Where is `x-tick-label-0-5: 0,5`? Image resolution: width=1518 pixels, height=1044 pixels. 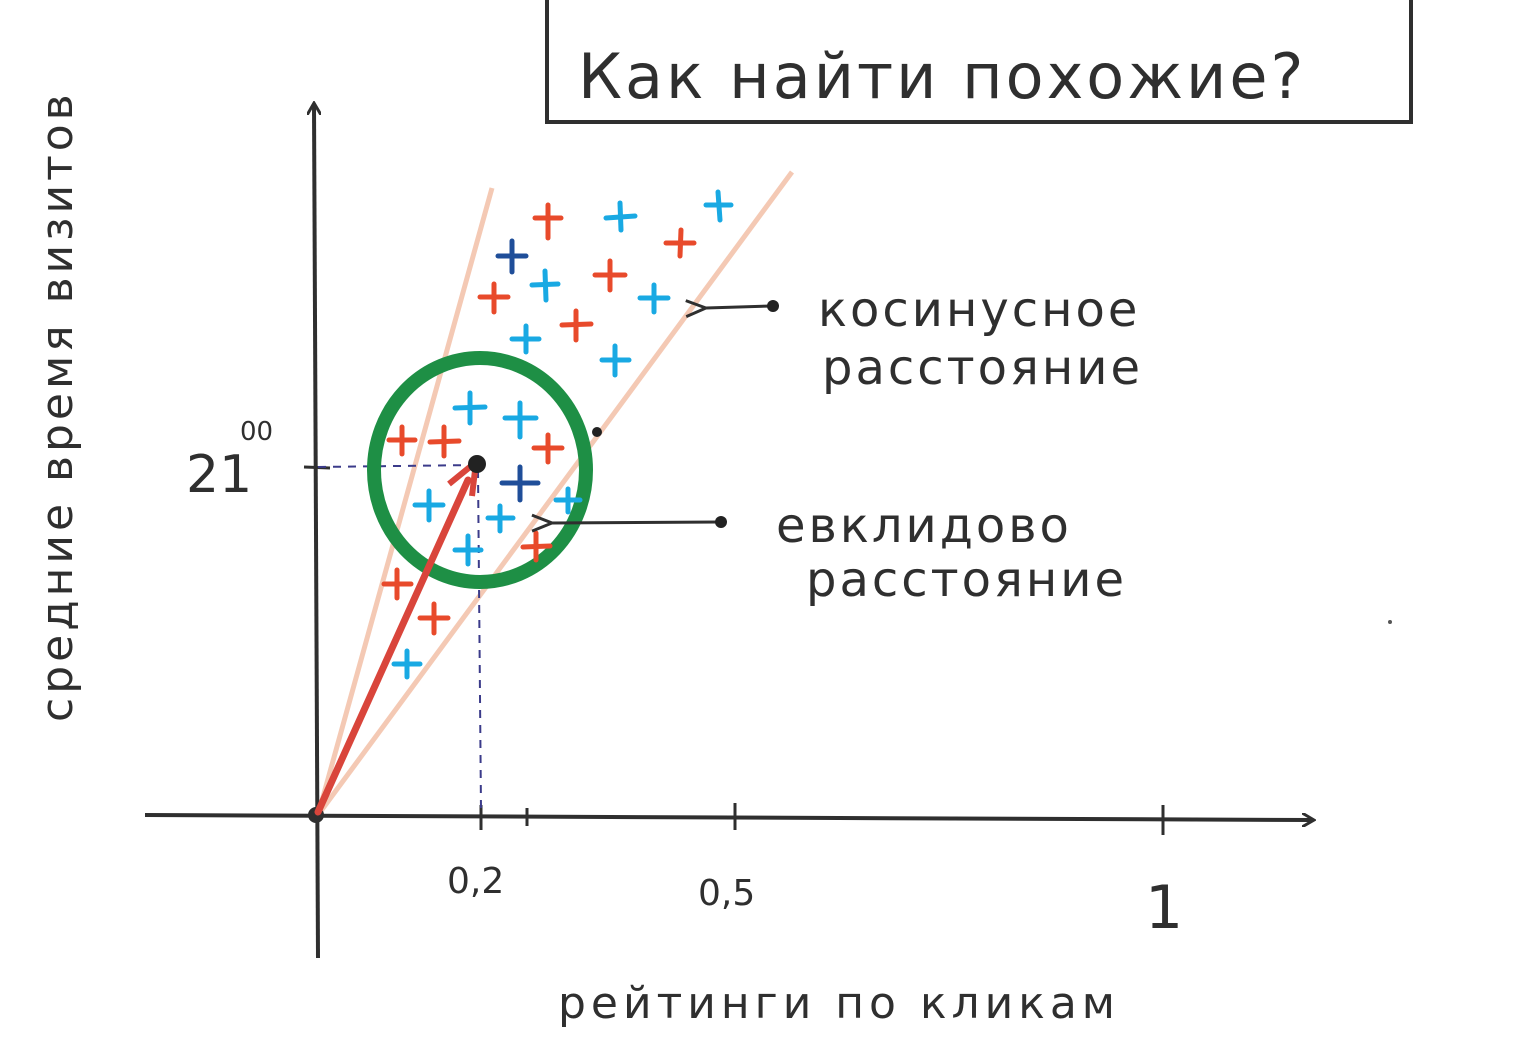
x-tick-label-0-5: 0,5 is located at coordinates (726, 893).